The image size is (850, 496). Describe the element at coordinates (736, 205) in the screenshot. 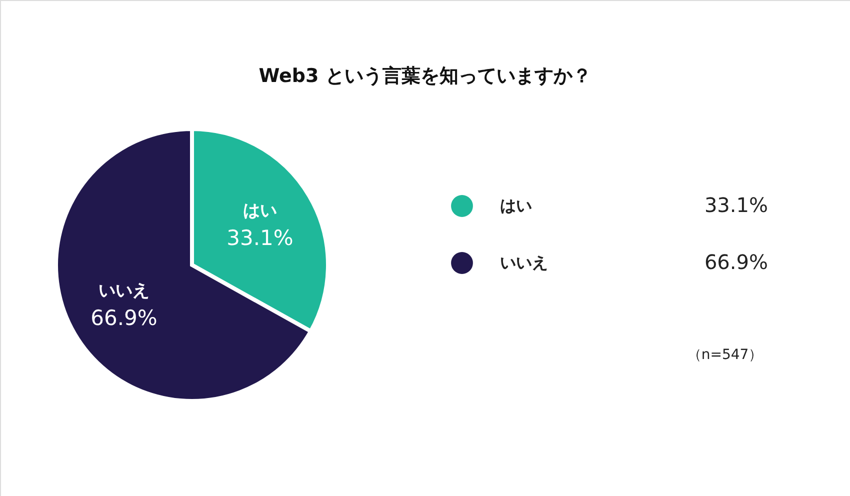

I see `text: 33.1%` at that location.